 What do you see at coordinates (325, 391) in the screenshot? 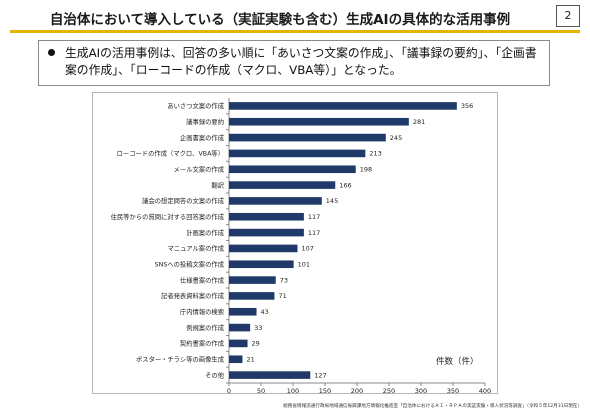
I see `x-tick-label: 150` at bounding box center [325, 391].